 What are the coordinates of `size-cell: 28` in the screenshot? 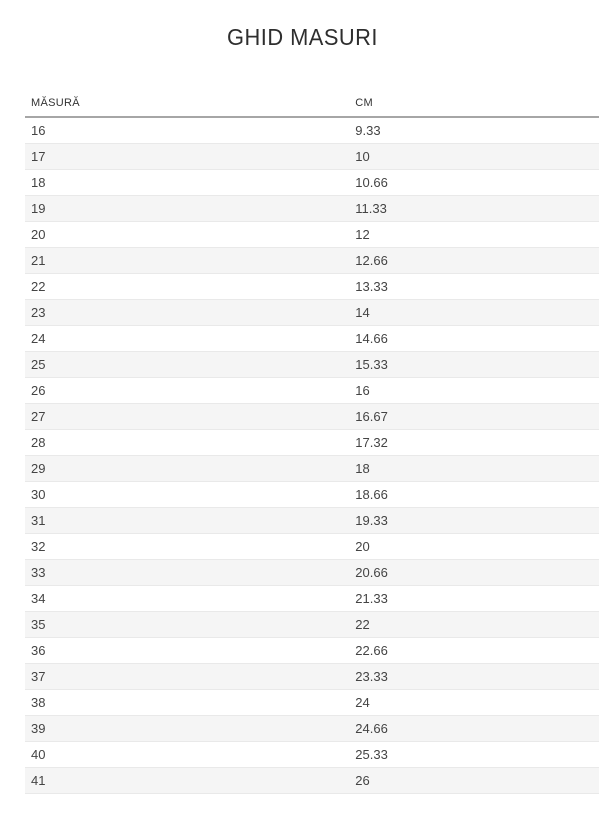 It's located at (187, 442).